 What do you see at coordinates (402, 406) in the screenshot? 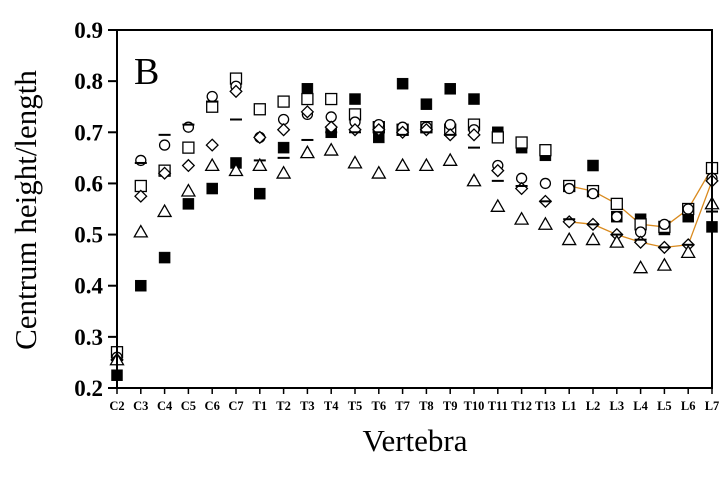
I see `x-tick-label: T7` at bounding box center [402, 406].